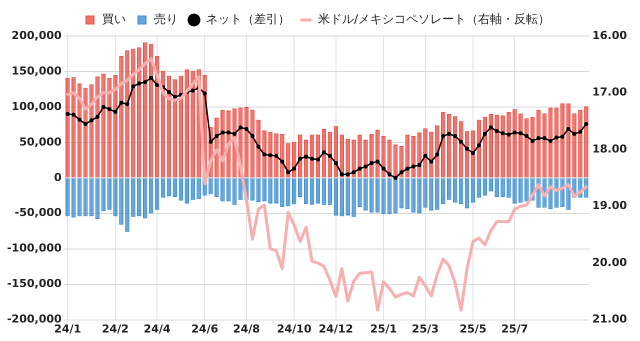 The image size is (640, 341). Describe the element at coordinates (610, 205) in the screenshot. I see `y2-tick-label: 19.00` at that location.